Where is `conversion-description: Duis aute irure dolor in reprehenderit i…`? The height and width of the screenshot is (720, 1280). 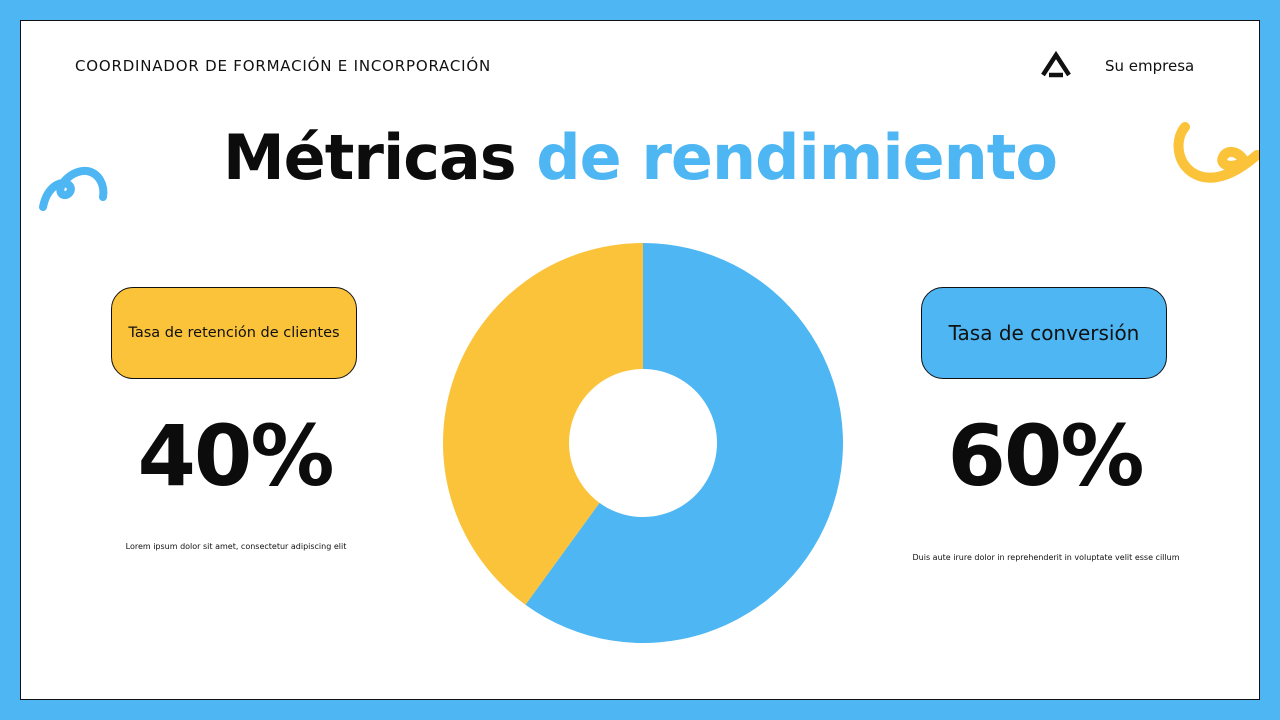
conversion-description: Duis aute irure dolor in reprehenderit i… is located at coordinates (1046, 557).